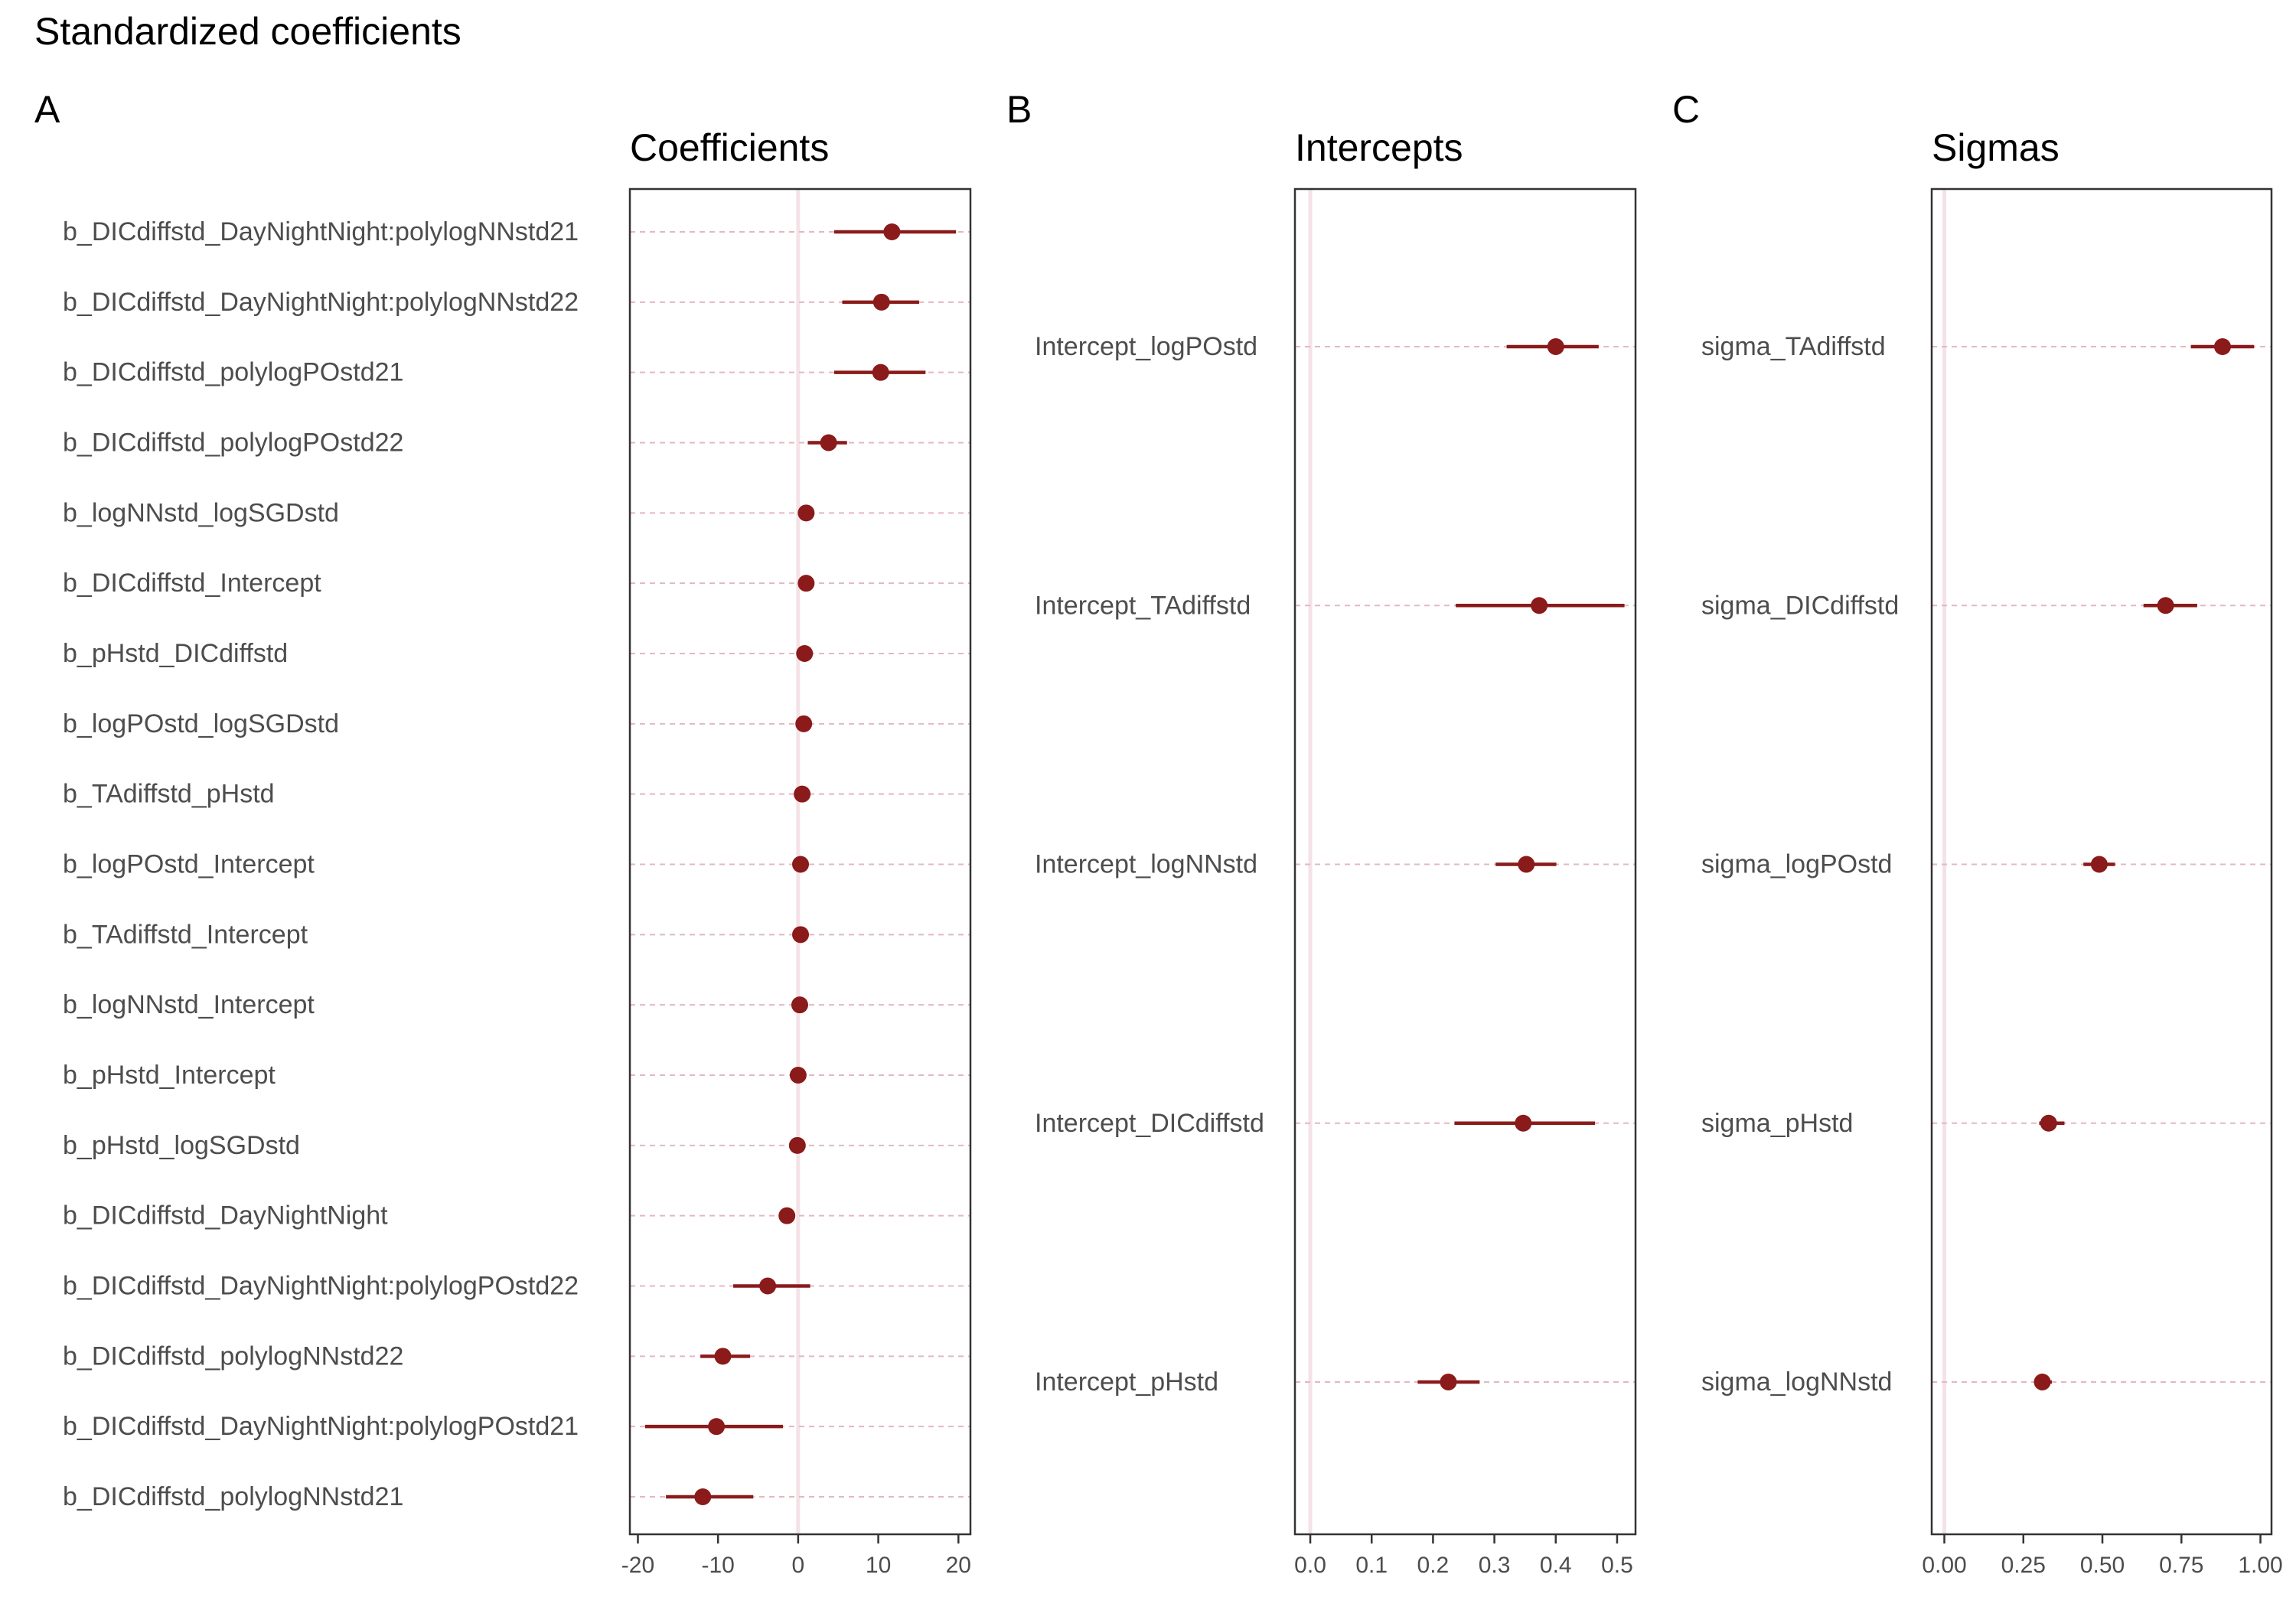 This screenshot has width=2296, height=1607. What do you see at coordinates (201, 512) in the screenshot?
I see `row-label: b_logNNstd_logSGDstd` at bounding box center [201, 512].